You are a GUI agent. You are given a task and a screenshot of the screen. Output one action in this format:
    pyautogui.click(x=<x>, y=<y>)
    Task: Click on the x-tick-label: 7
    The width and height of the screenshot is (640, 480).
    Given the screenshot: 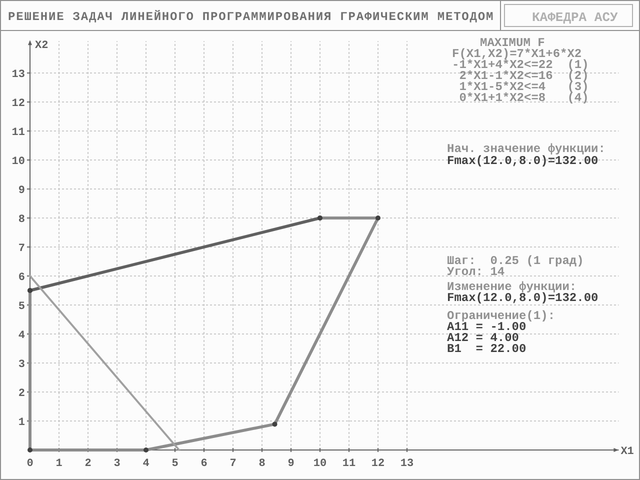 What is the action you would take?
    pyautogui.click(x=233, y=464)
    